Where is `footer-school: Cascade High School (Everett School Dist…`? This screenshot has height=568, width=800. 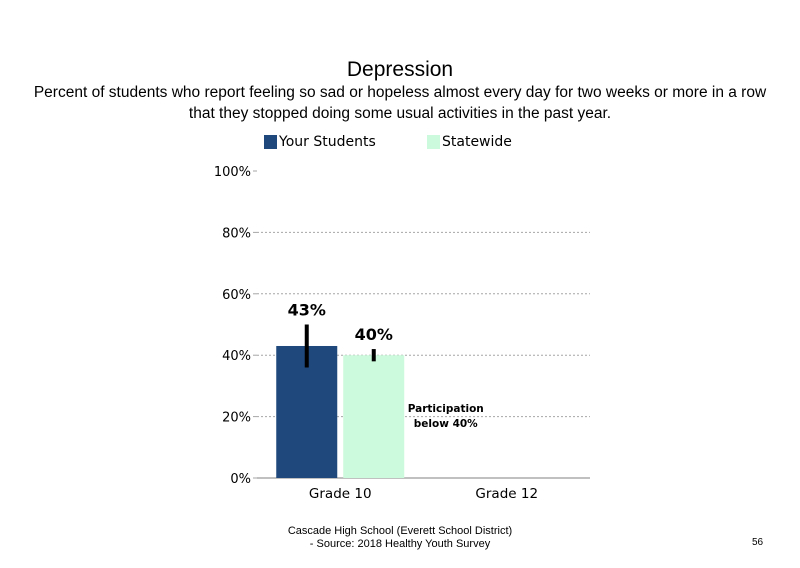 footer-school: Cascade High School (Everett School Dist… is located at coordinates (400, 531).